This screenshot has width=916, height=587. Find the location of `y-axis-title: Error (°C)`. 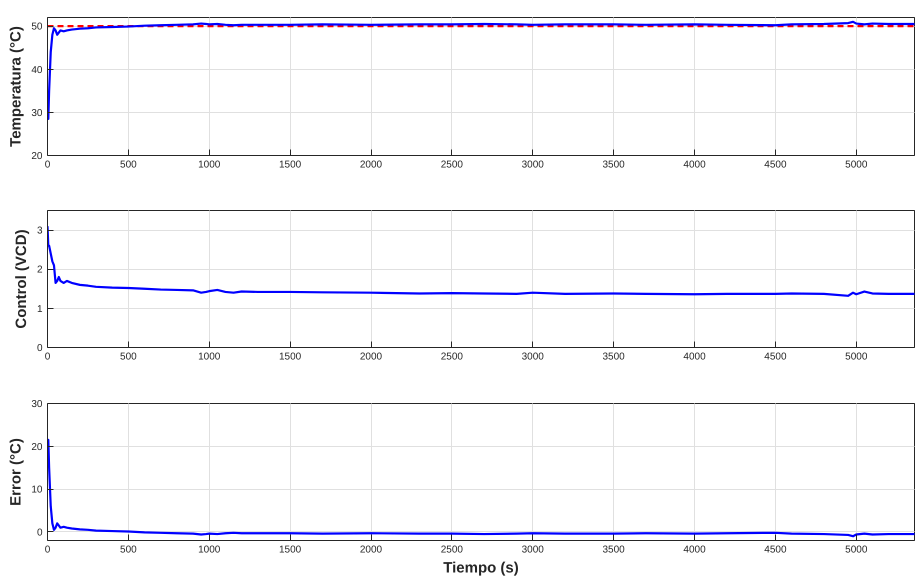

y-axis-title: Error (°C) is located at coordinates (15, 472).